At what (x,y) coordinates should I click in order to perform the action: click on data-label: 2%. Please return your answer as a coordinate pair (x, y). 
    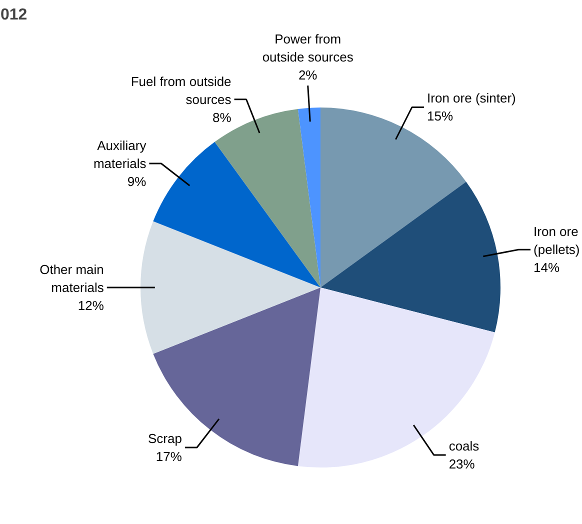
    Looking at the image, I should click on (308, 75).